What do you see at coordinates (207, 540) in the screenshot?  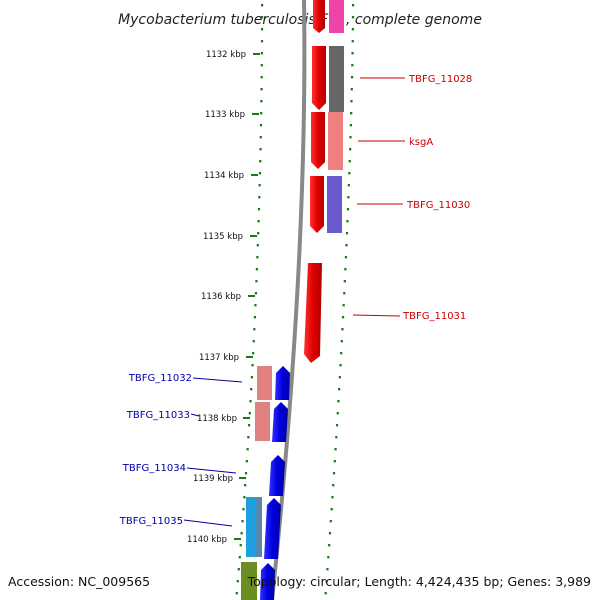 I see `tick-label: 1140 kbp` at bounding box center [207, 540].